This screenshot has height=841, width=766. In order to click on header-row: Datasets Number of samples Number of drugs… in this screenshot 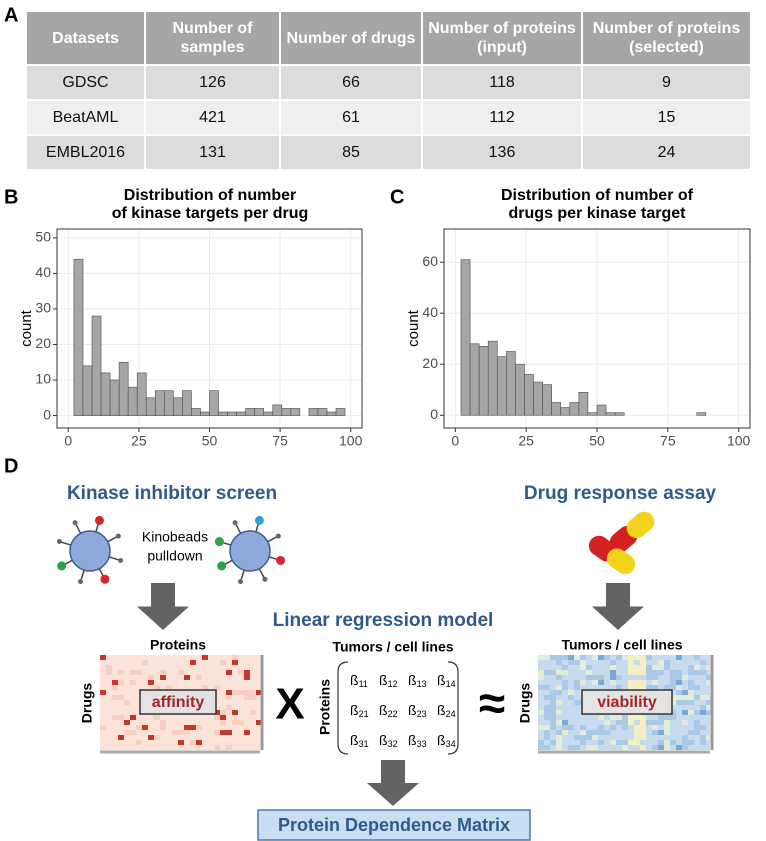, I will do `click(389, 38)`.